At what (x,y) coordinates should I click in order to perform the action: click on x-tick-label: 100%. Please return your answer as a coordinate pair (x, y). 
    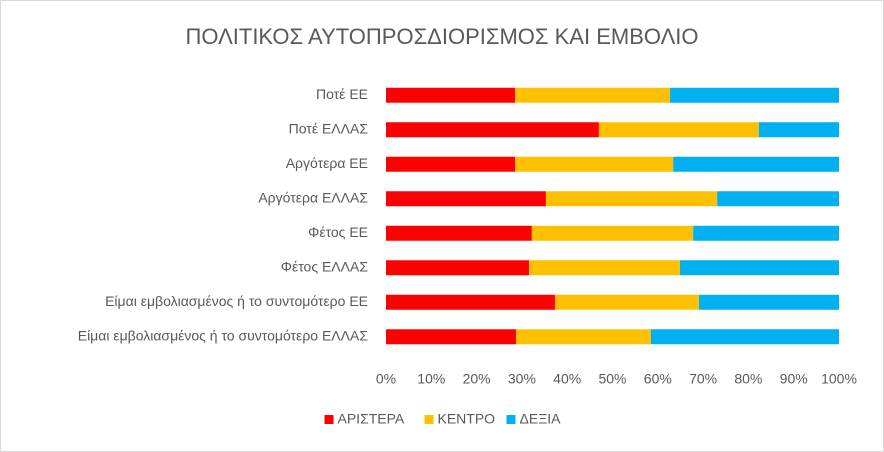
    Looking at the image, I should click on (839, 379).